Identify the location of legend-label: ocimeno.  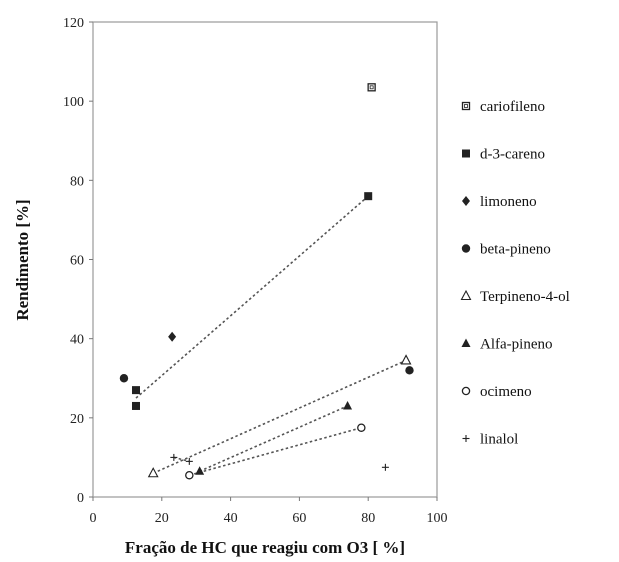
(506, 392).